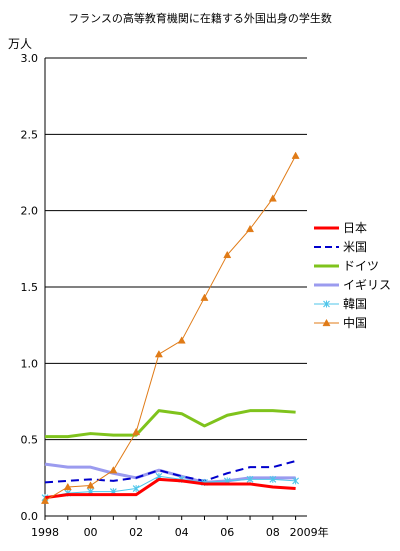 This screenshot has height=551, width=400. What do you see at coordinates (91, 532) in the screenshot?
I see `x-tick-label: 00` at bounding box center [91, 532].